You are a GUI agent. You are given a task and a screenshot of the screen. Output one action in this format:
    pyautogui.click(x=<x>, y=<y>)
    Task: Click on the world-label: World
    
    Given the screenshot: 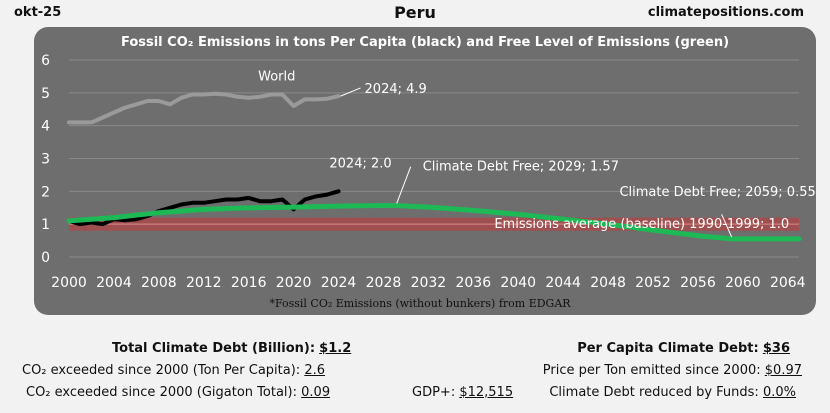 What is the action you would take?
    pyautogui.click(x=276, y=76)
    